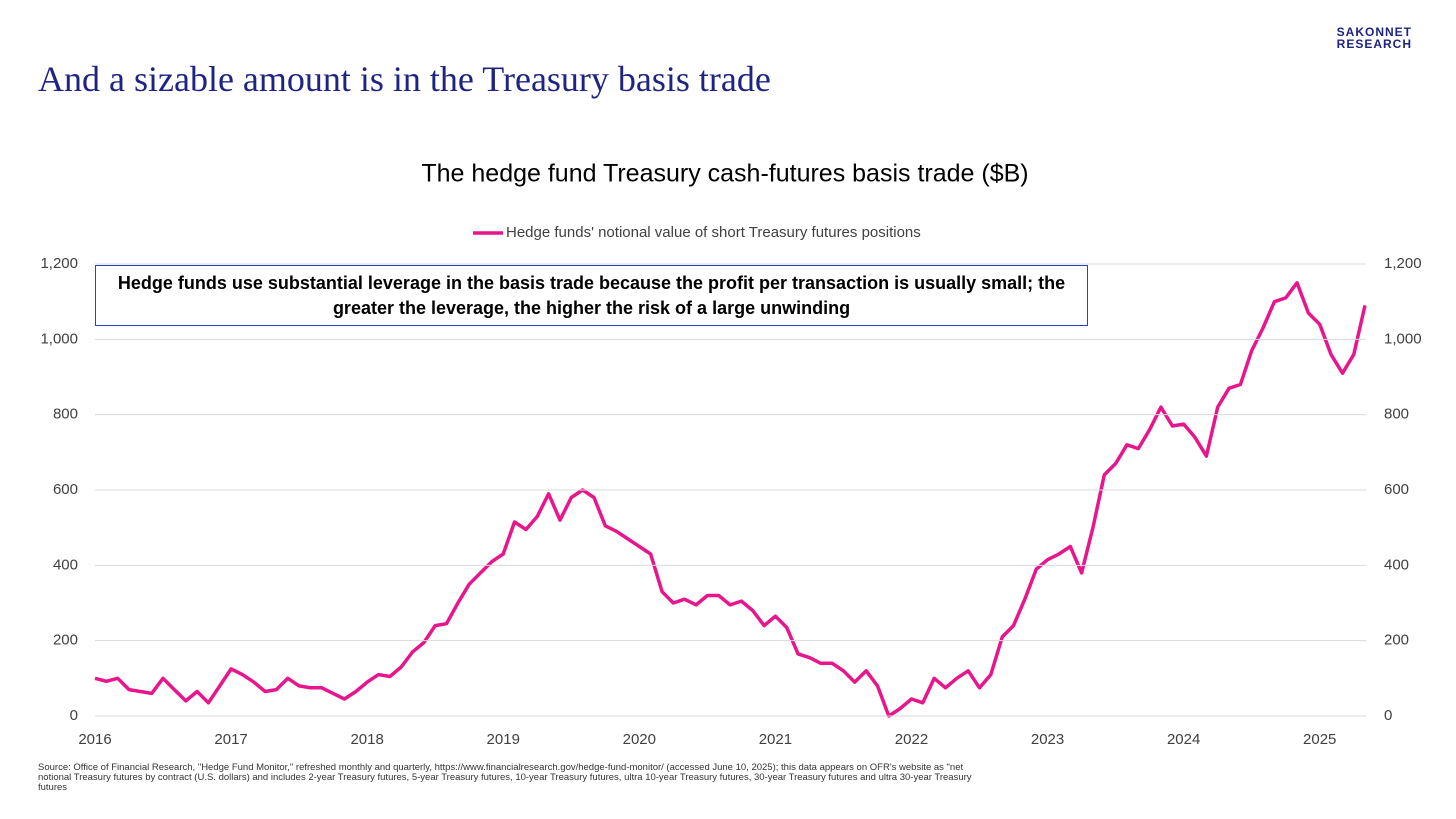  Describe the element at coordinates (503, 739) in the screenshot. I see `x-tick-label: 2019` at that location.